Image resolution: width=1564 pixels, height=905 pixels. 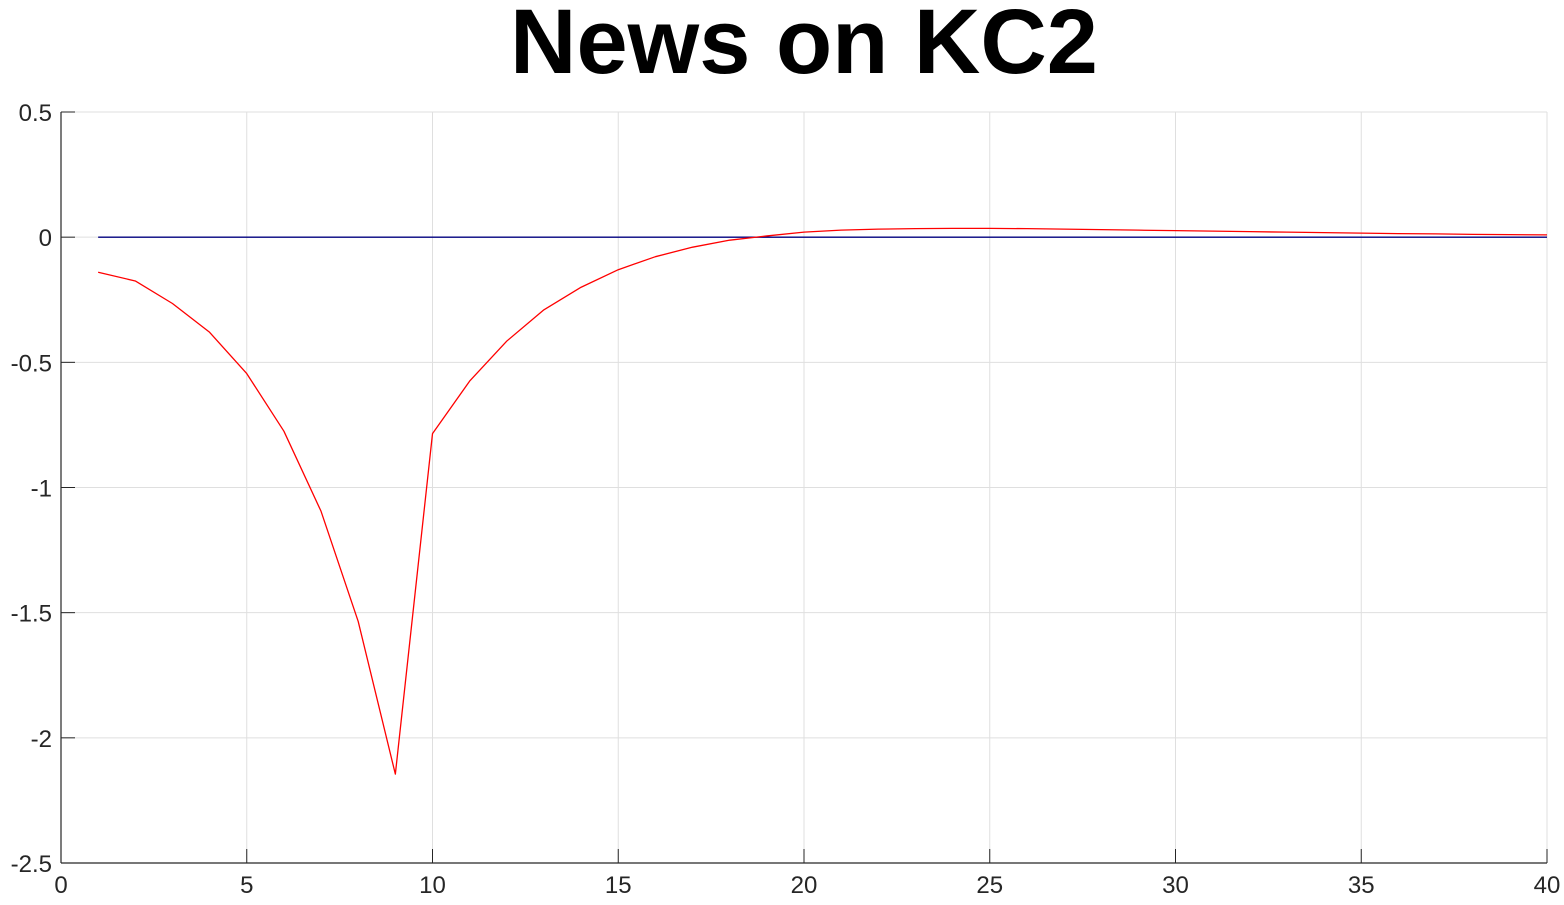 I want to click on x-tick-label: 25, so click(x=989, y=885).